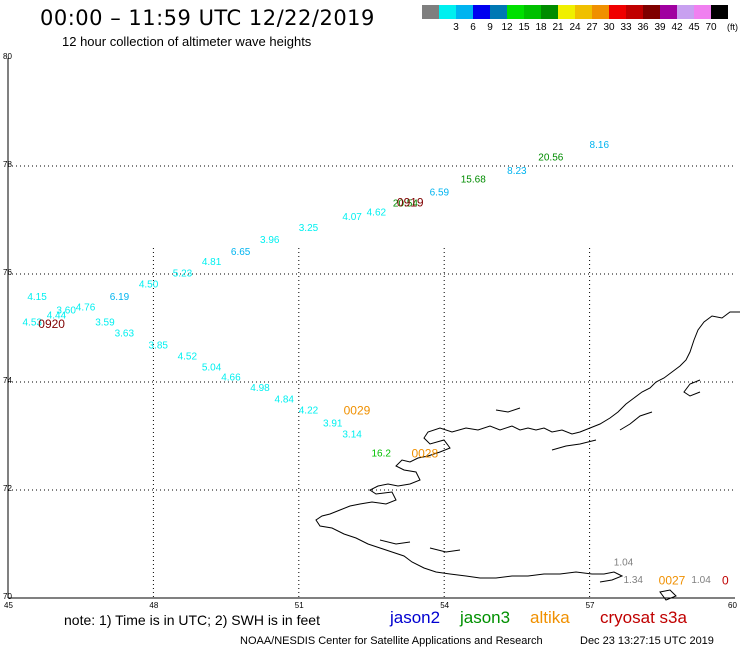 The height and width of the screenshot is (650, 740). What do you see at coordinates (694, 27) in the screenshot?
I see `scale-label: 45` at bounding box center [694, 27].